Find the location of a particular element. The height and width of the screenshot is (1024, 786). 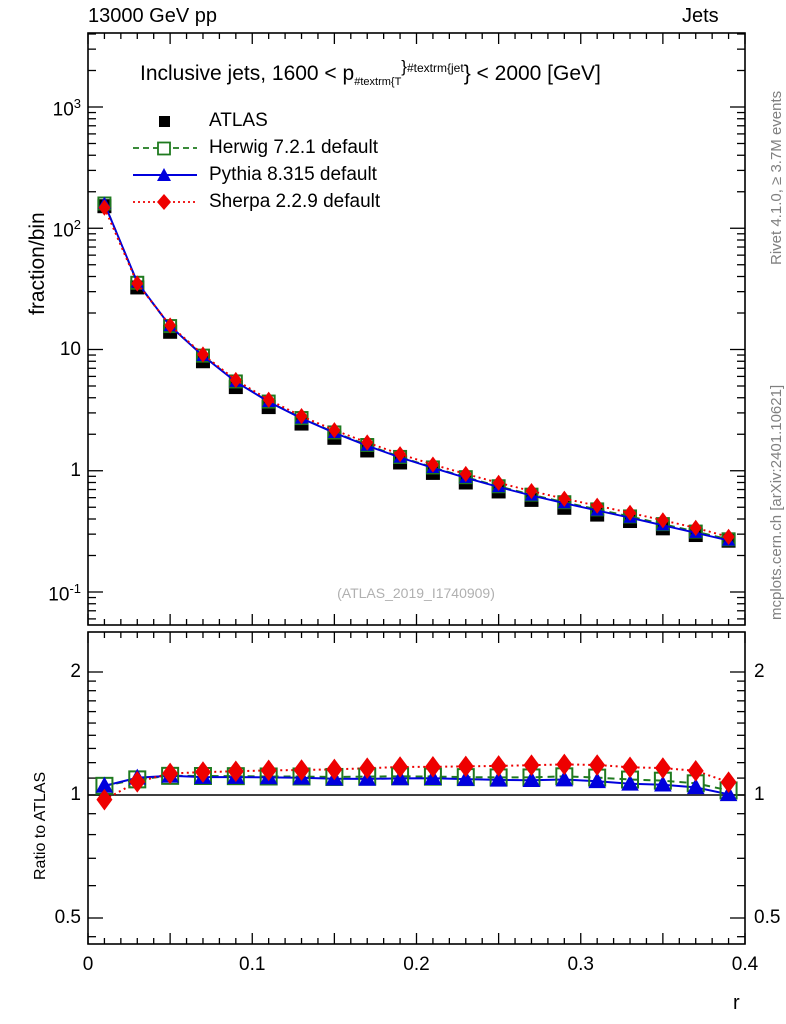

title-suffix: < 2000 [GeV] is located at coordinates (535, 73).